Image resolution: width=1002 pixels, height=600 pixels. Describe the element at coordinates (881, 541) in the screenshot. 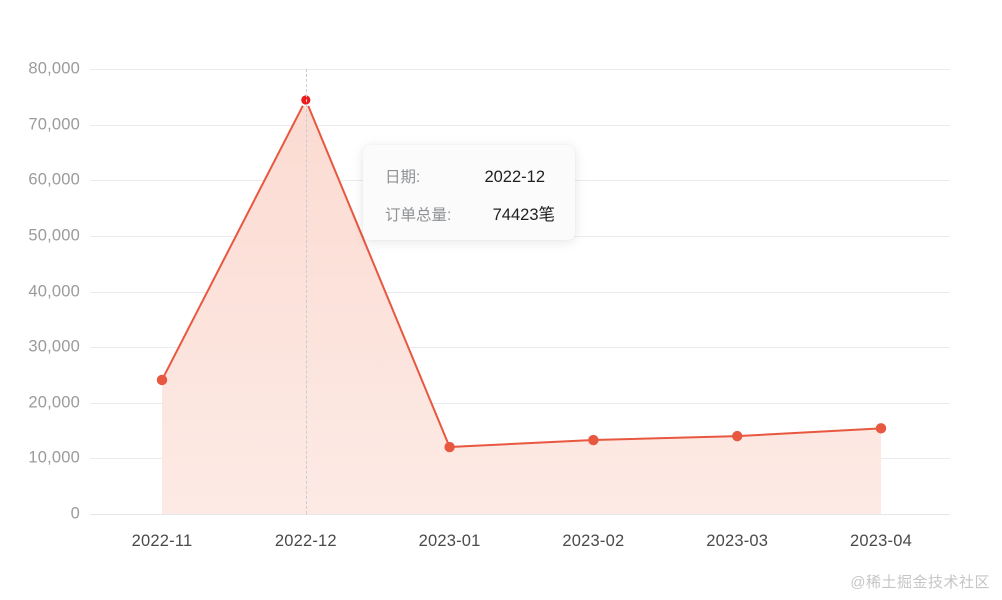

I see `x-axis-tick-label: 2023-04` at that location.